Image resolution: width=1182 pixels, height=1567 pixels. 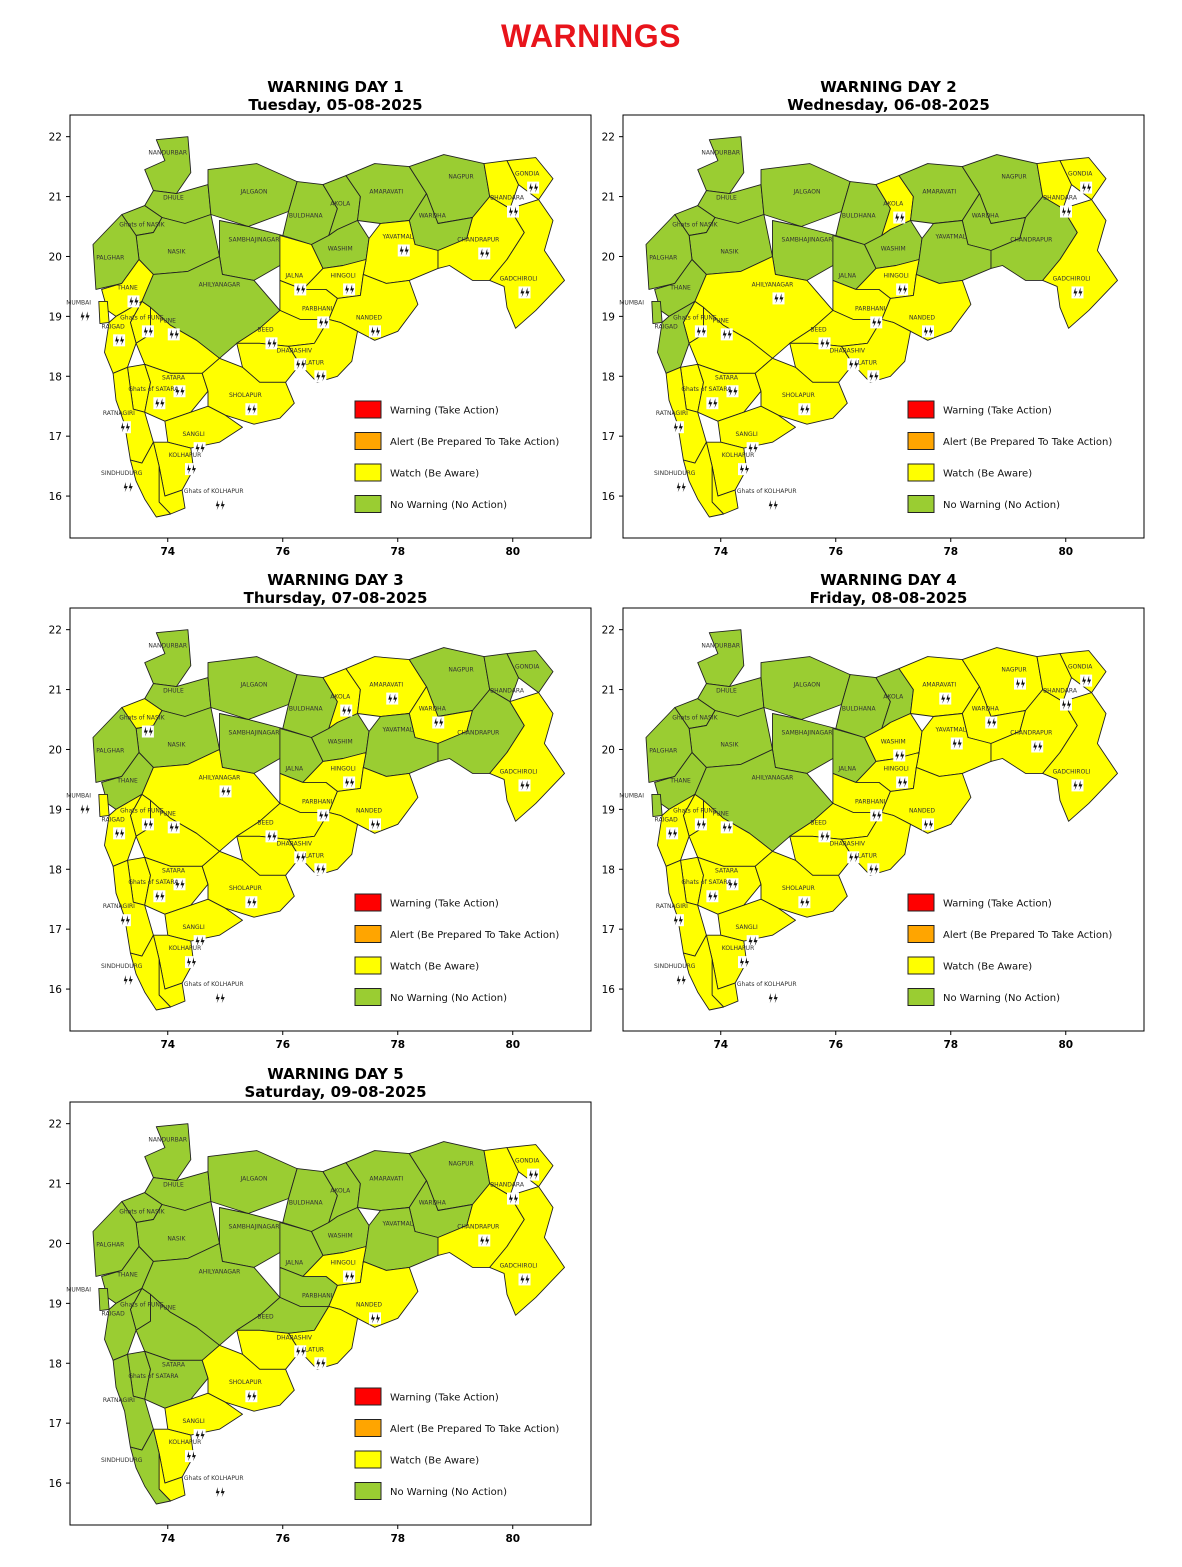 I want to click on district-label: JALNA, so click(x=847, y=275).